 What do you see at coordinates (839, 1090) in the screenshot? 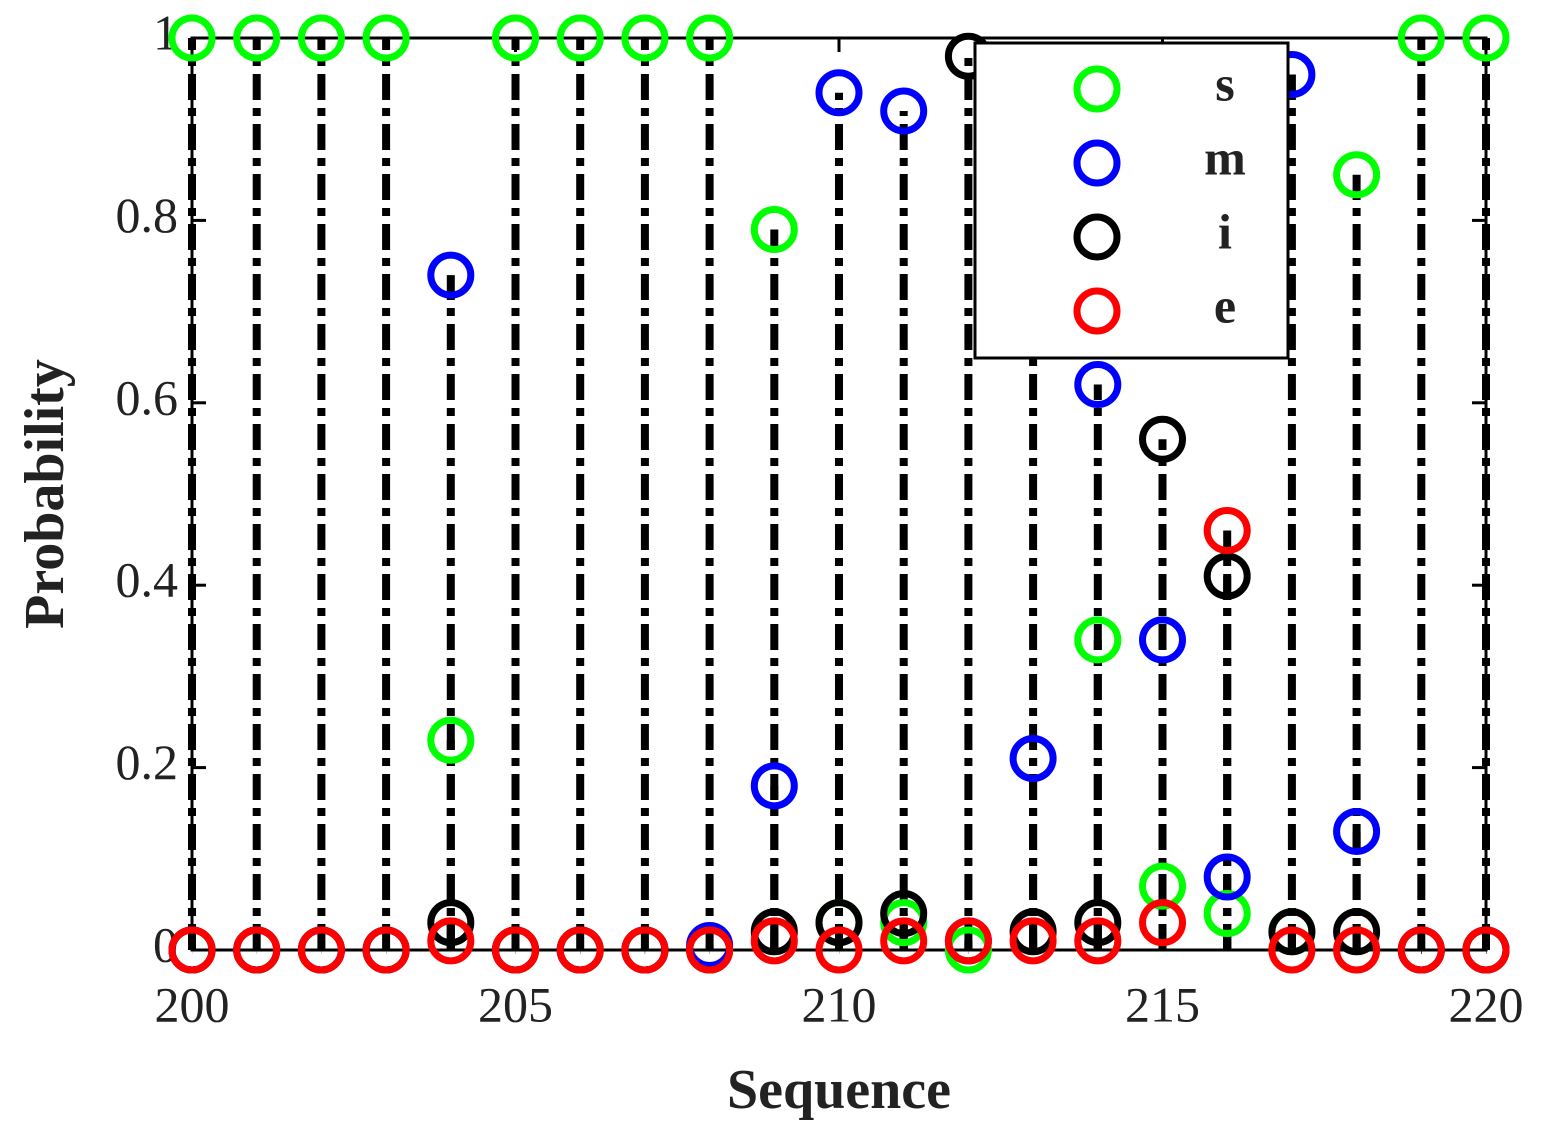
I see `x-axis-title: Sequence` at bounding box center [839, 1090].